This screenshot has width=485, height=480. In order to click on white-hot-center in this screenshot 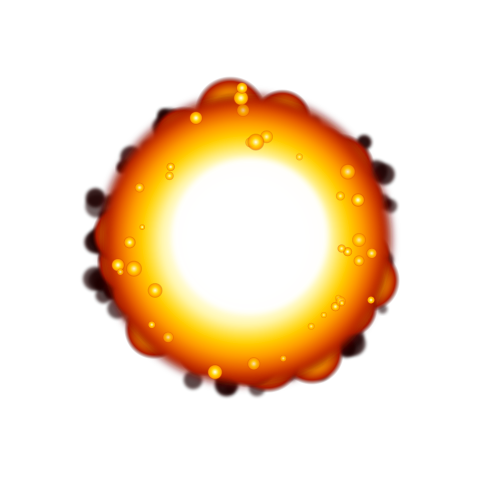, I will do `click(250, 236)`.